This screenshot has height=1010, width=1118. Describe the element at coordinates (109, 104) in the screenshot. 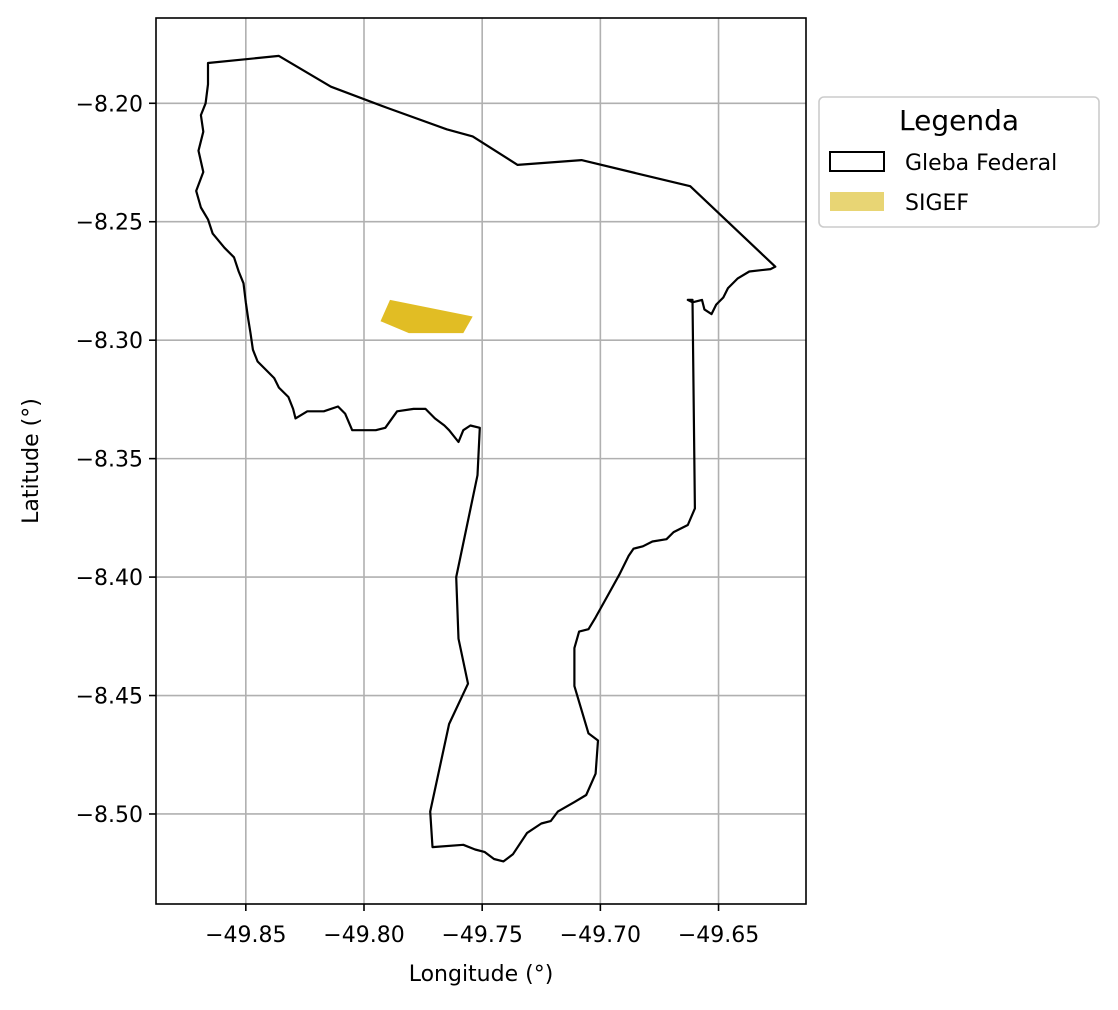

I see `y-tick-label: −8.20` at that location.